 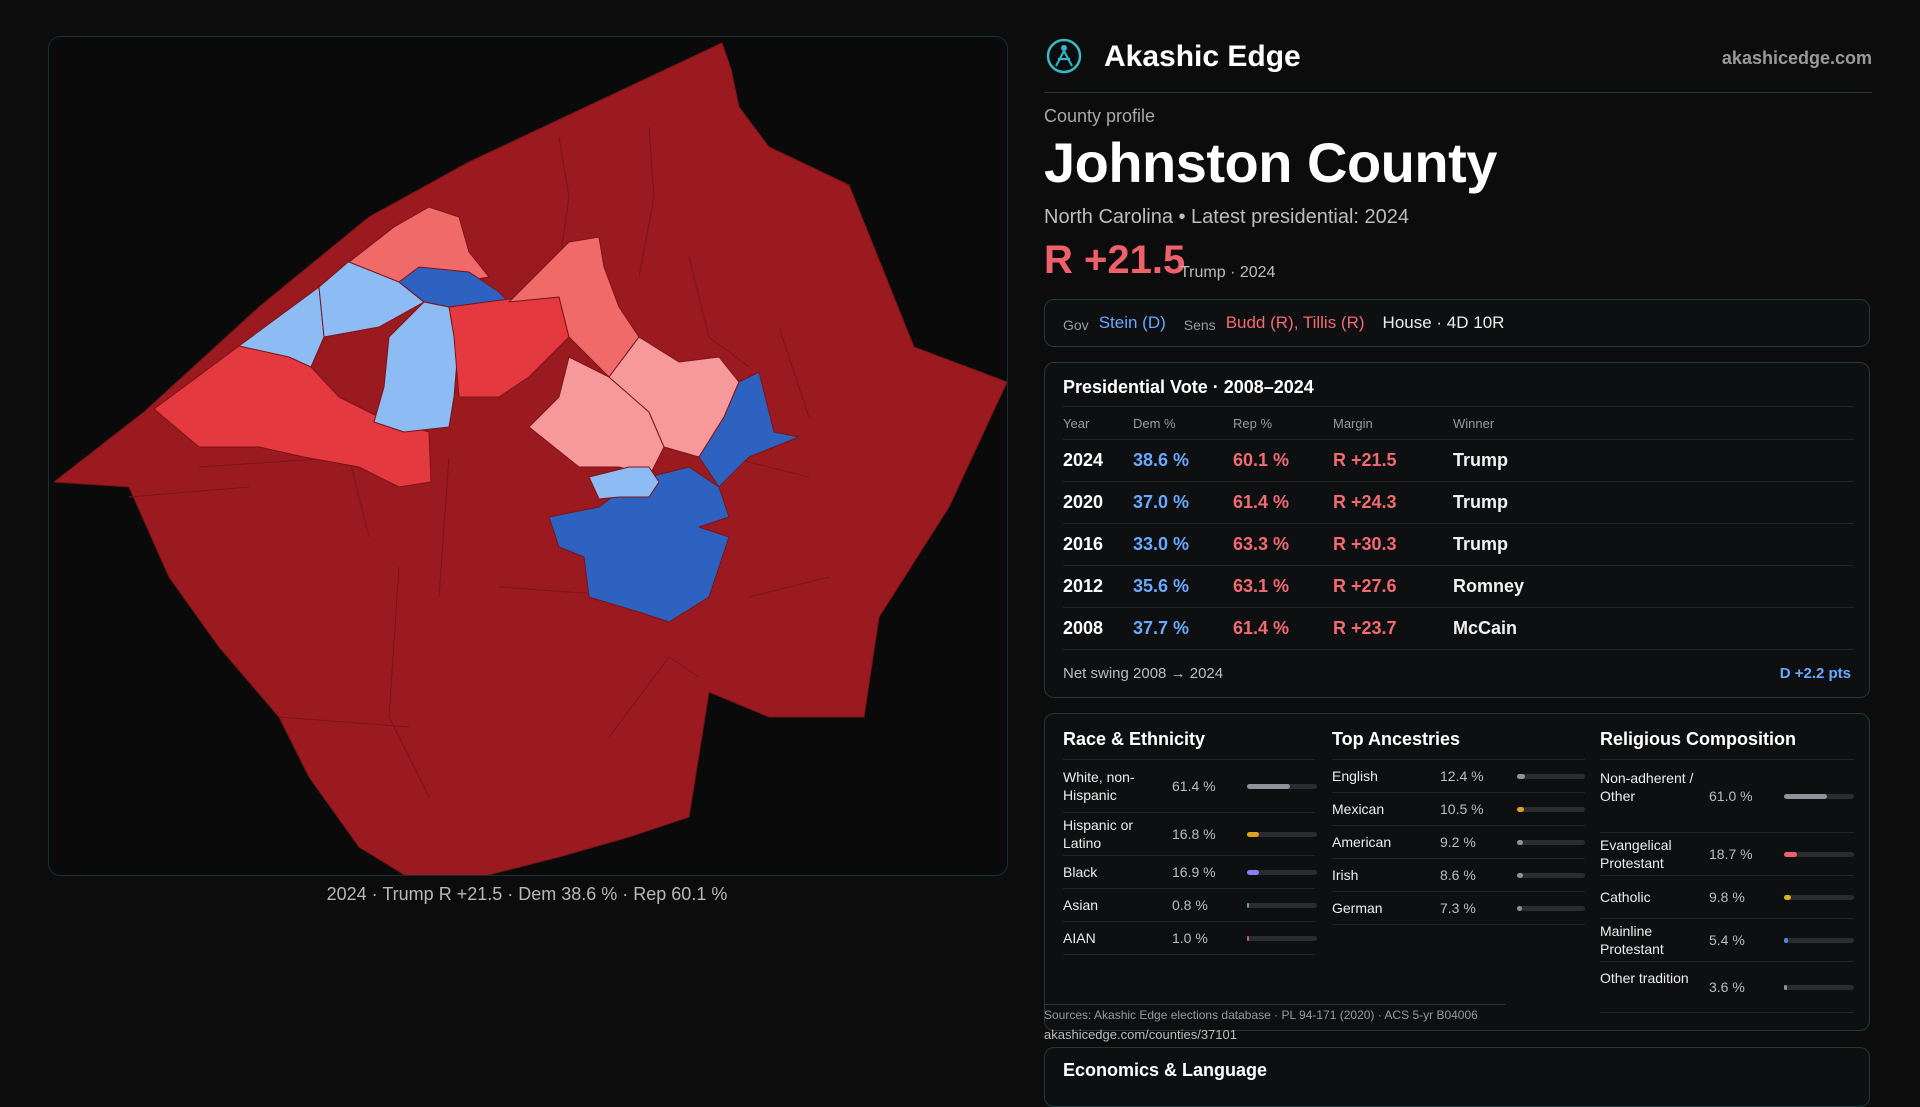 What do you see at coordinates (1365, 586) in the screenshot?
I see `cell-margin: R +27.6` at bounding box center [1365, 586].